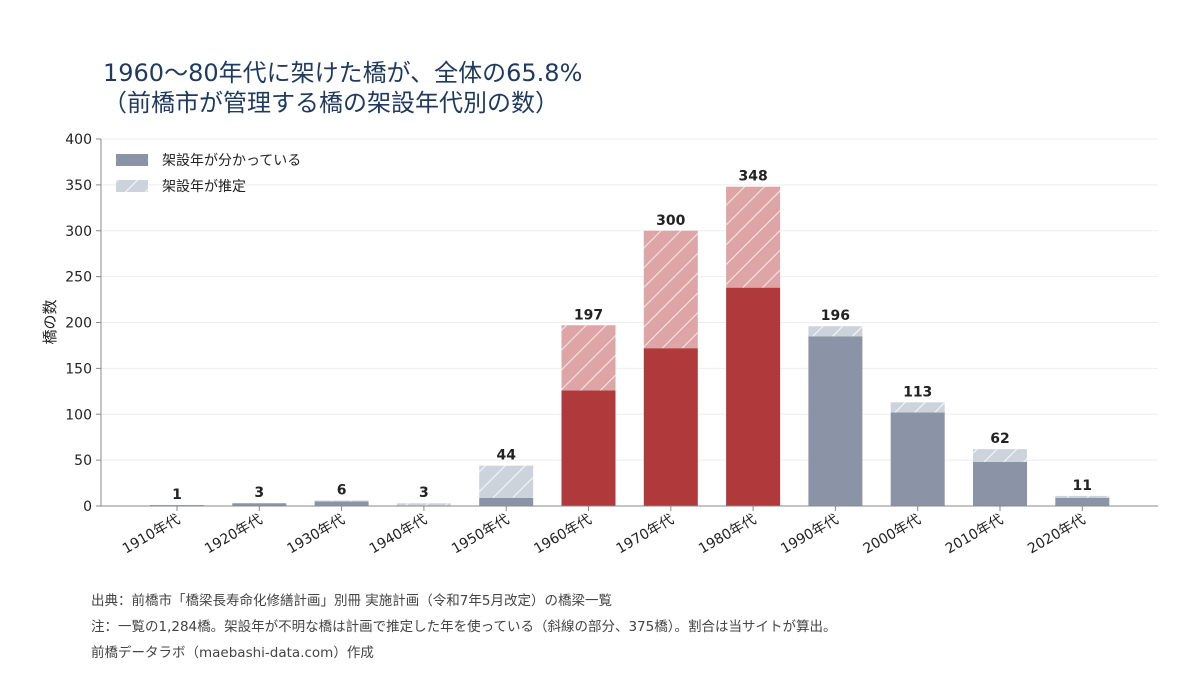 Image resolution: width=1200 pixels, height=675 pixels. What do you see at coordinates (1000, 483) in the screenshot?
I see `bar-known-2010年代` at bounding box center [1000, 483].